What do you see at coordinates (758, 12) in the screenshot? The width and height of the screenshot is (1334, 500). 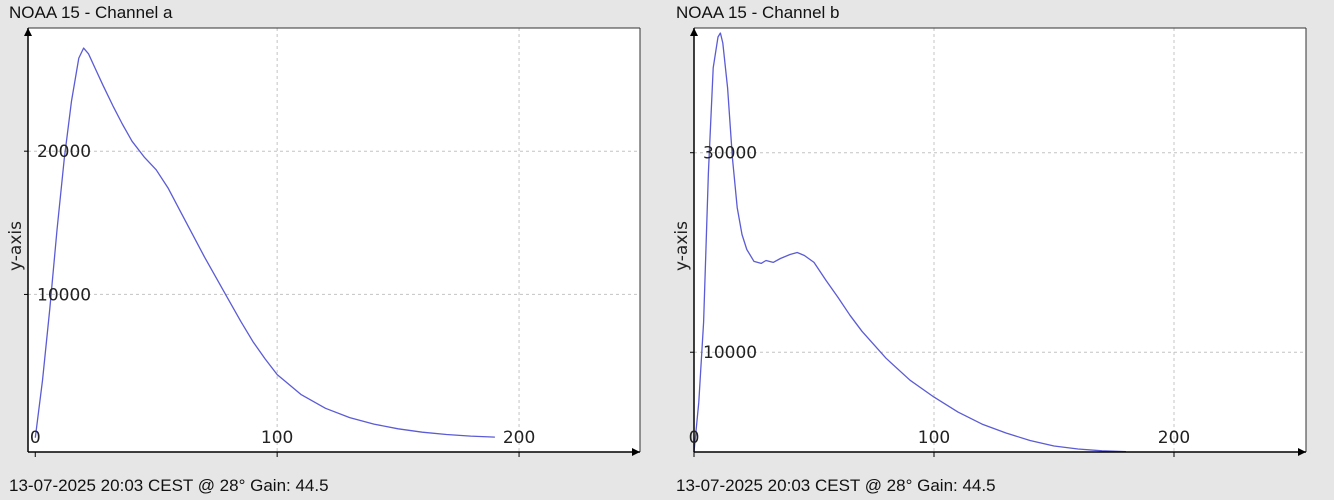 I see `chart-title: NOAA 15 - Channel b` at bounding box center [758, 12].